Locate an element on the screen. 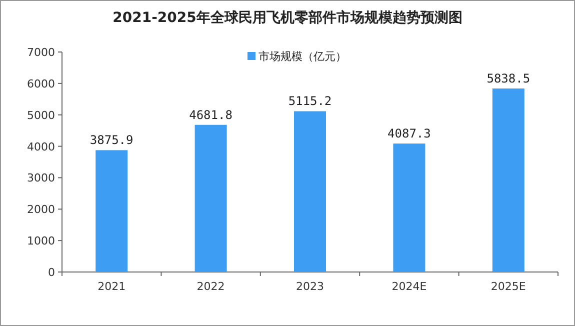 The width and height of the screenshot is (575, 326). y-tick-label: 7000 is located at coordinates (41, 52).